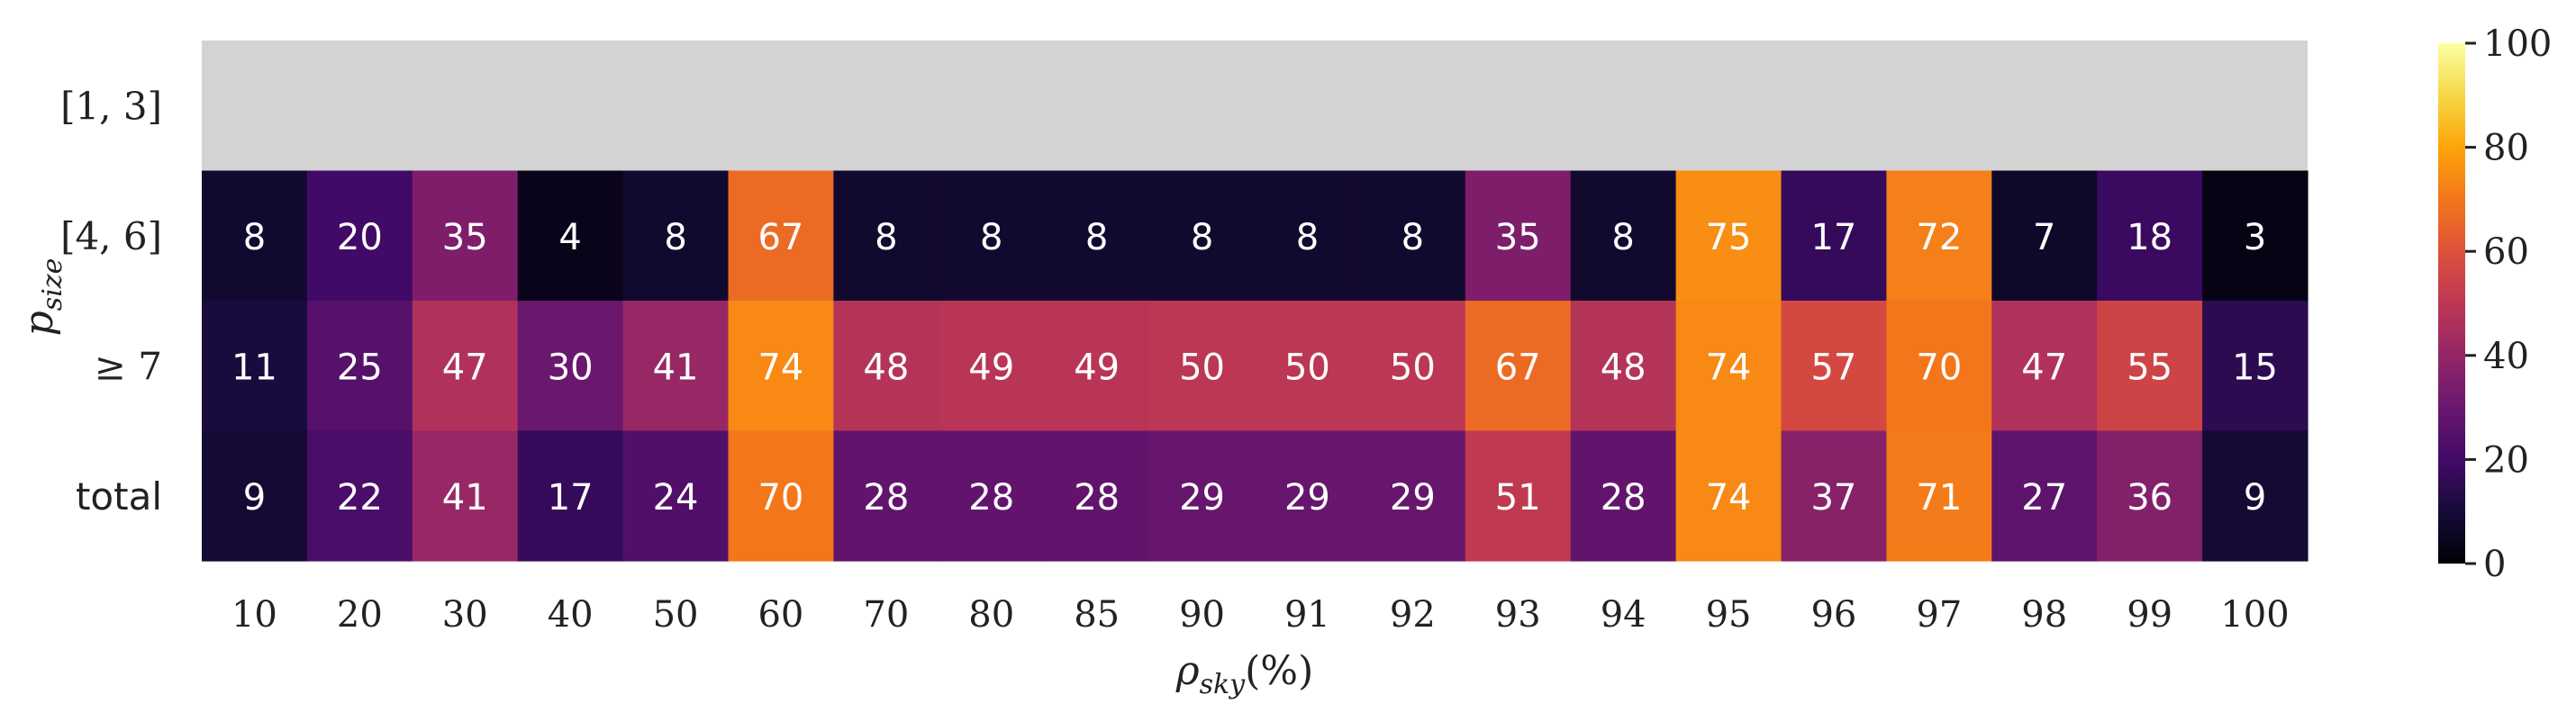 This screenshot has width=2576, height=722. I want to click on column-tick-label: 50, so click(676, 615).